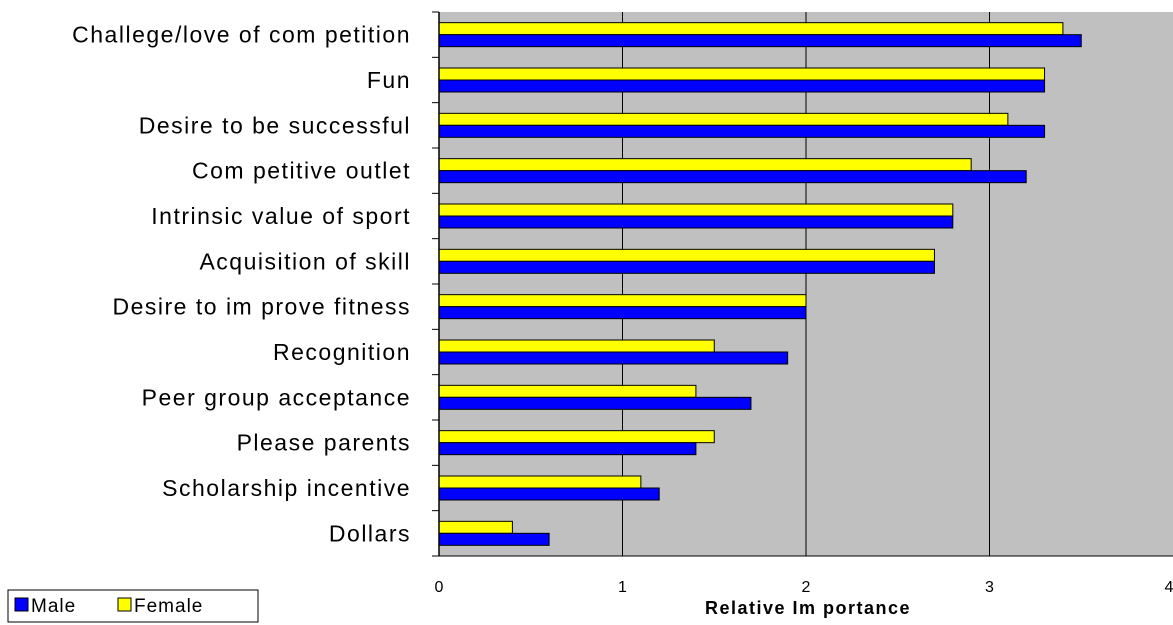 Image resolution: width=1173 pixels, height=625 pixels. What do you see at coordinates (389, 80) in the screenshot?
I see `category-label: Fun` at bounding box center [389, 80].